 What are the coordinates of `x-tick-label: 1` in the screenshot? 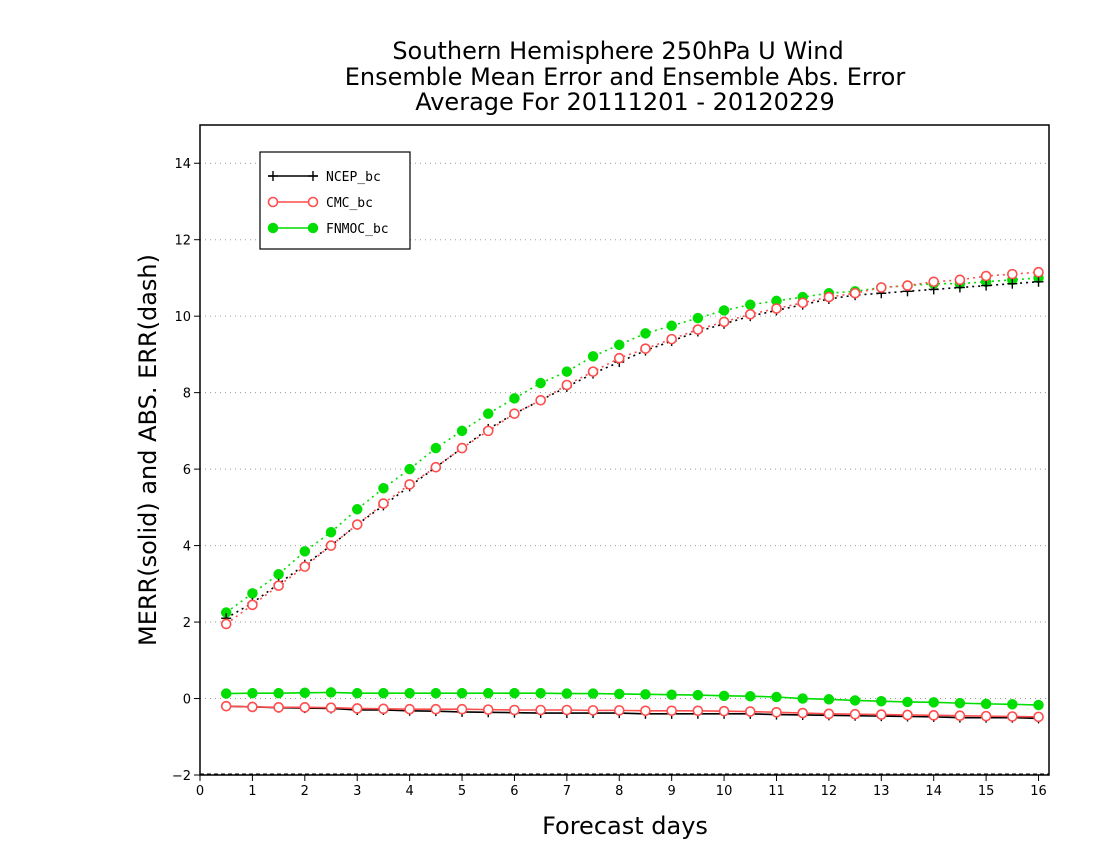 It's located at (252, 791).